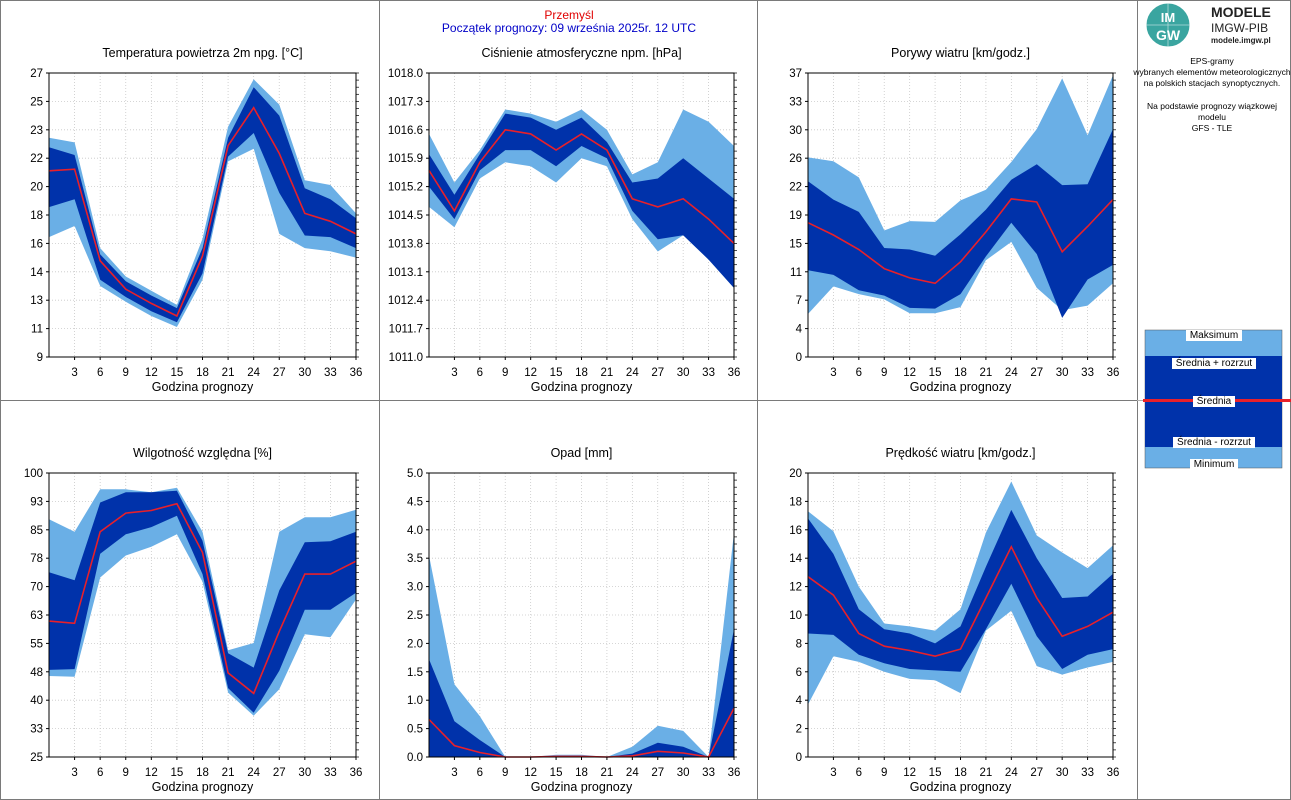 This screenshot has height=800, width=1291. I want to click on y-tick-label: 4, so click(799, 330).